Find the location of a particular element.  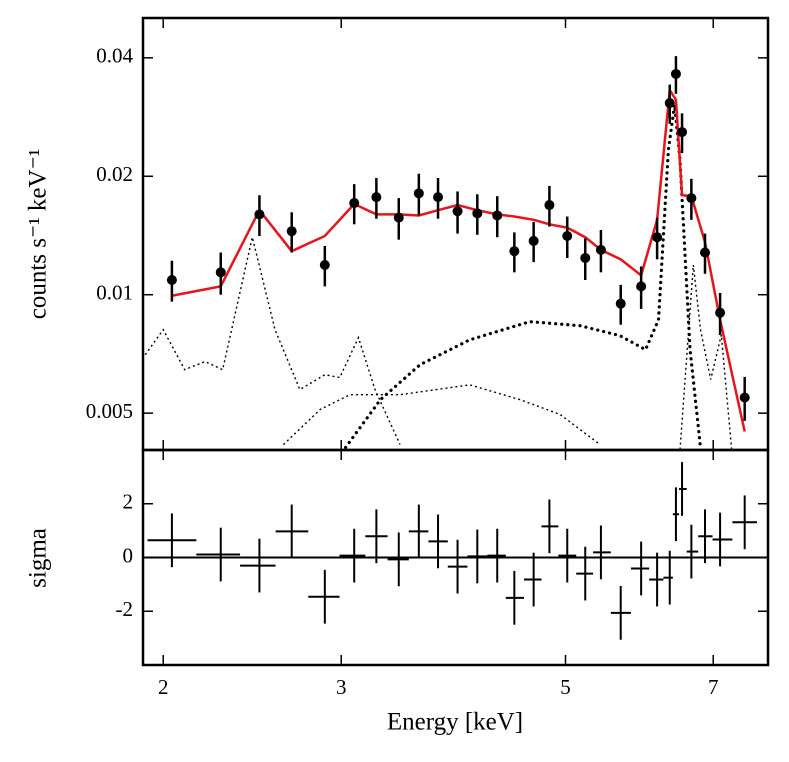

y-axis-label: sigma is located at coordinates (38, 558).